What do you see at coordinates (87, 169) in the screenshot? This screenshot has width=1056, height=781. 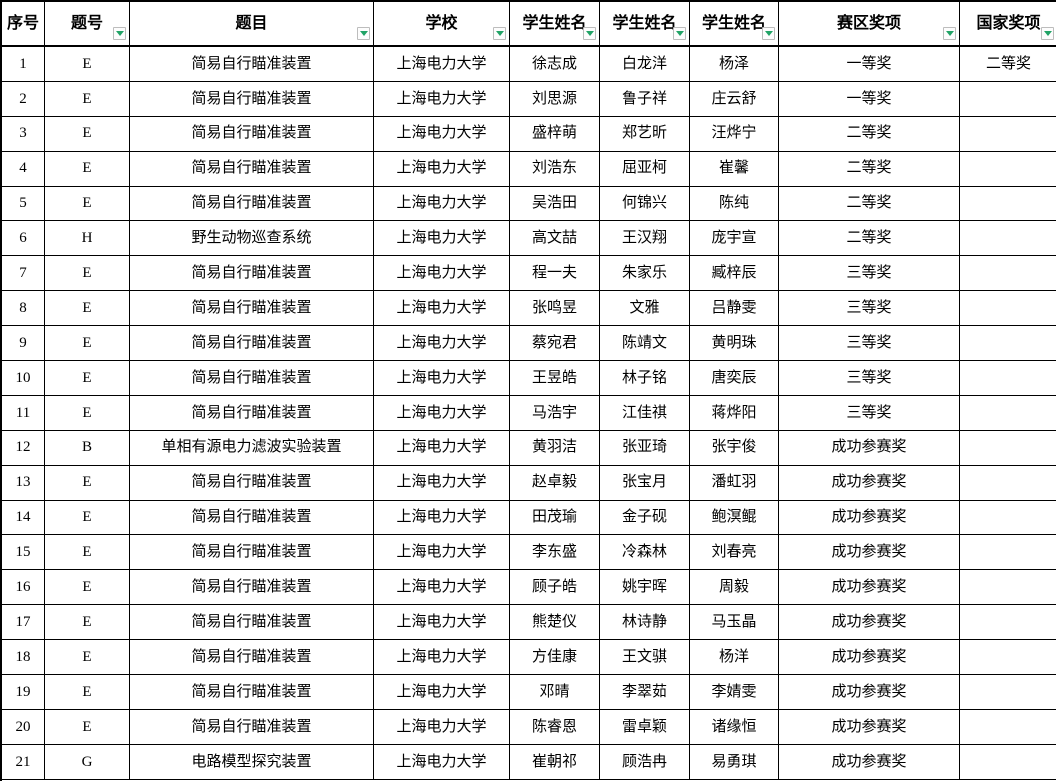 I see `cell-problem-id-row4: E` at bounding box center [87, 169].